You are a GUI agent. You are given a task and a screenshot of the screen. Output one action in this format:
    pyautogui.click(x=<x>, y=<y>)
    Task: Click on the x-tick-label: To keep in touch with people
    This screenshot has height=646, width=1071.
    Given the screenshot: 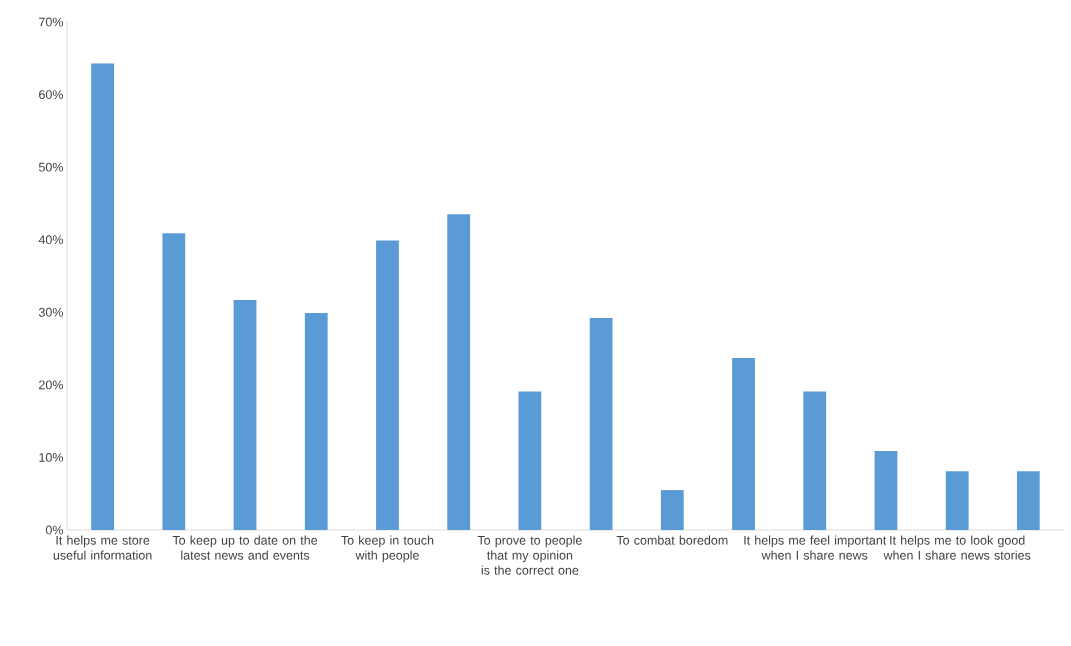 What is the action you would take?
    pyautogui.click(x=387, y=549)
    